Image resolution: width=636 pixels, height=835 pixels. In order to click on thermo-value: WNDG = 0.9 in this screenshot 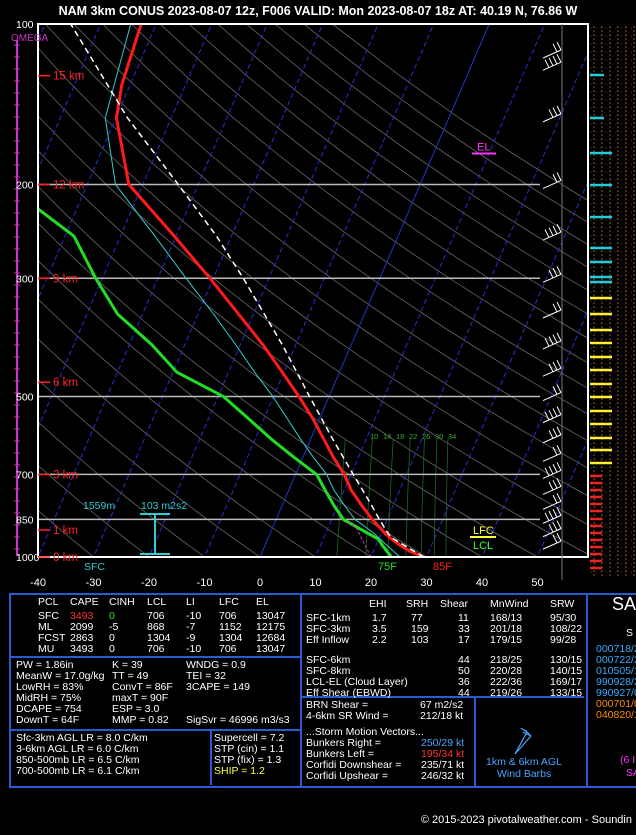, I will do `click(216, 665)`.